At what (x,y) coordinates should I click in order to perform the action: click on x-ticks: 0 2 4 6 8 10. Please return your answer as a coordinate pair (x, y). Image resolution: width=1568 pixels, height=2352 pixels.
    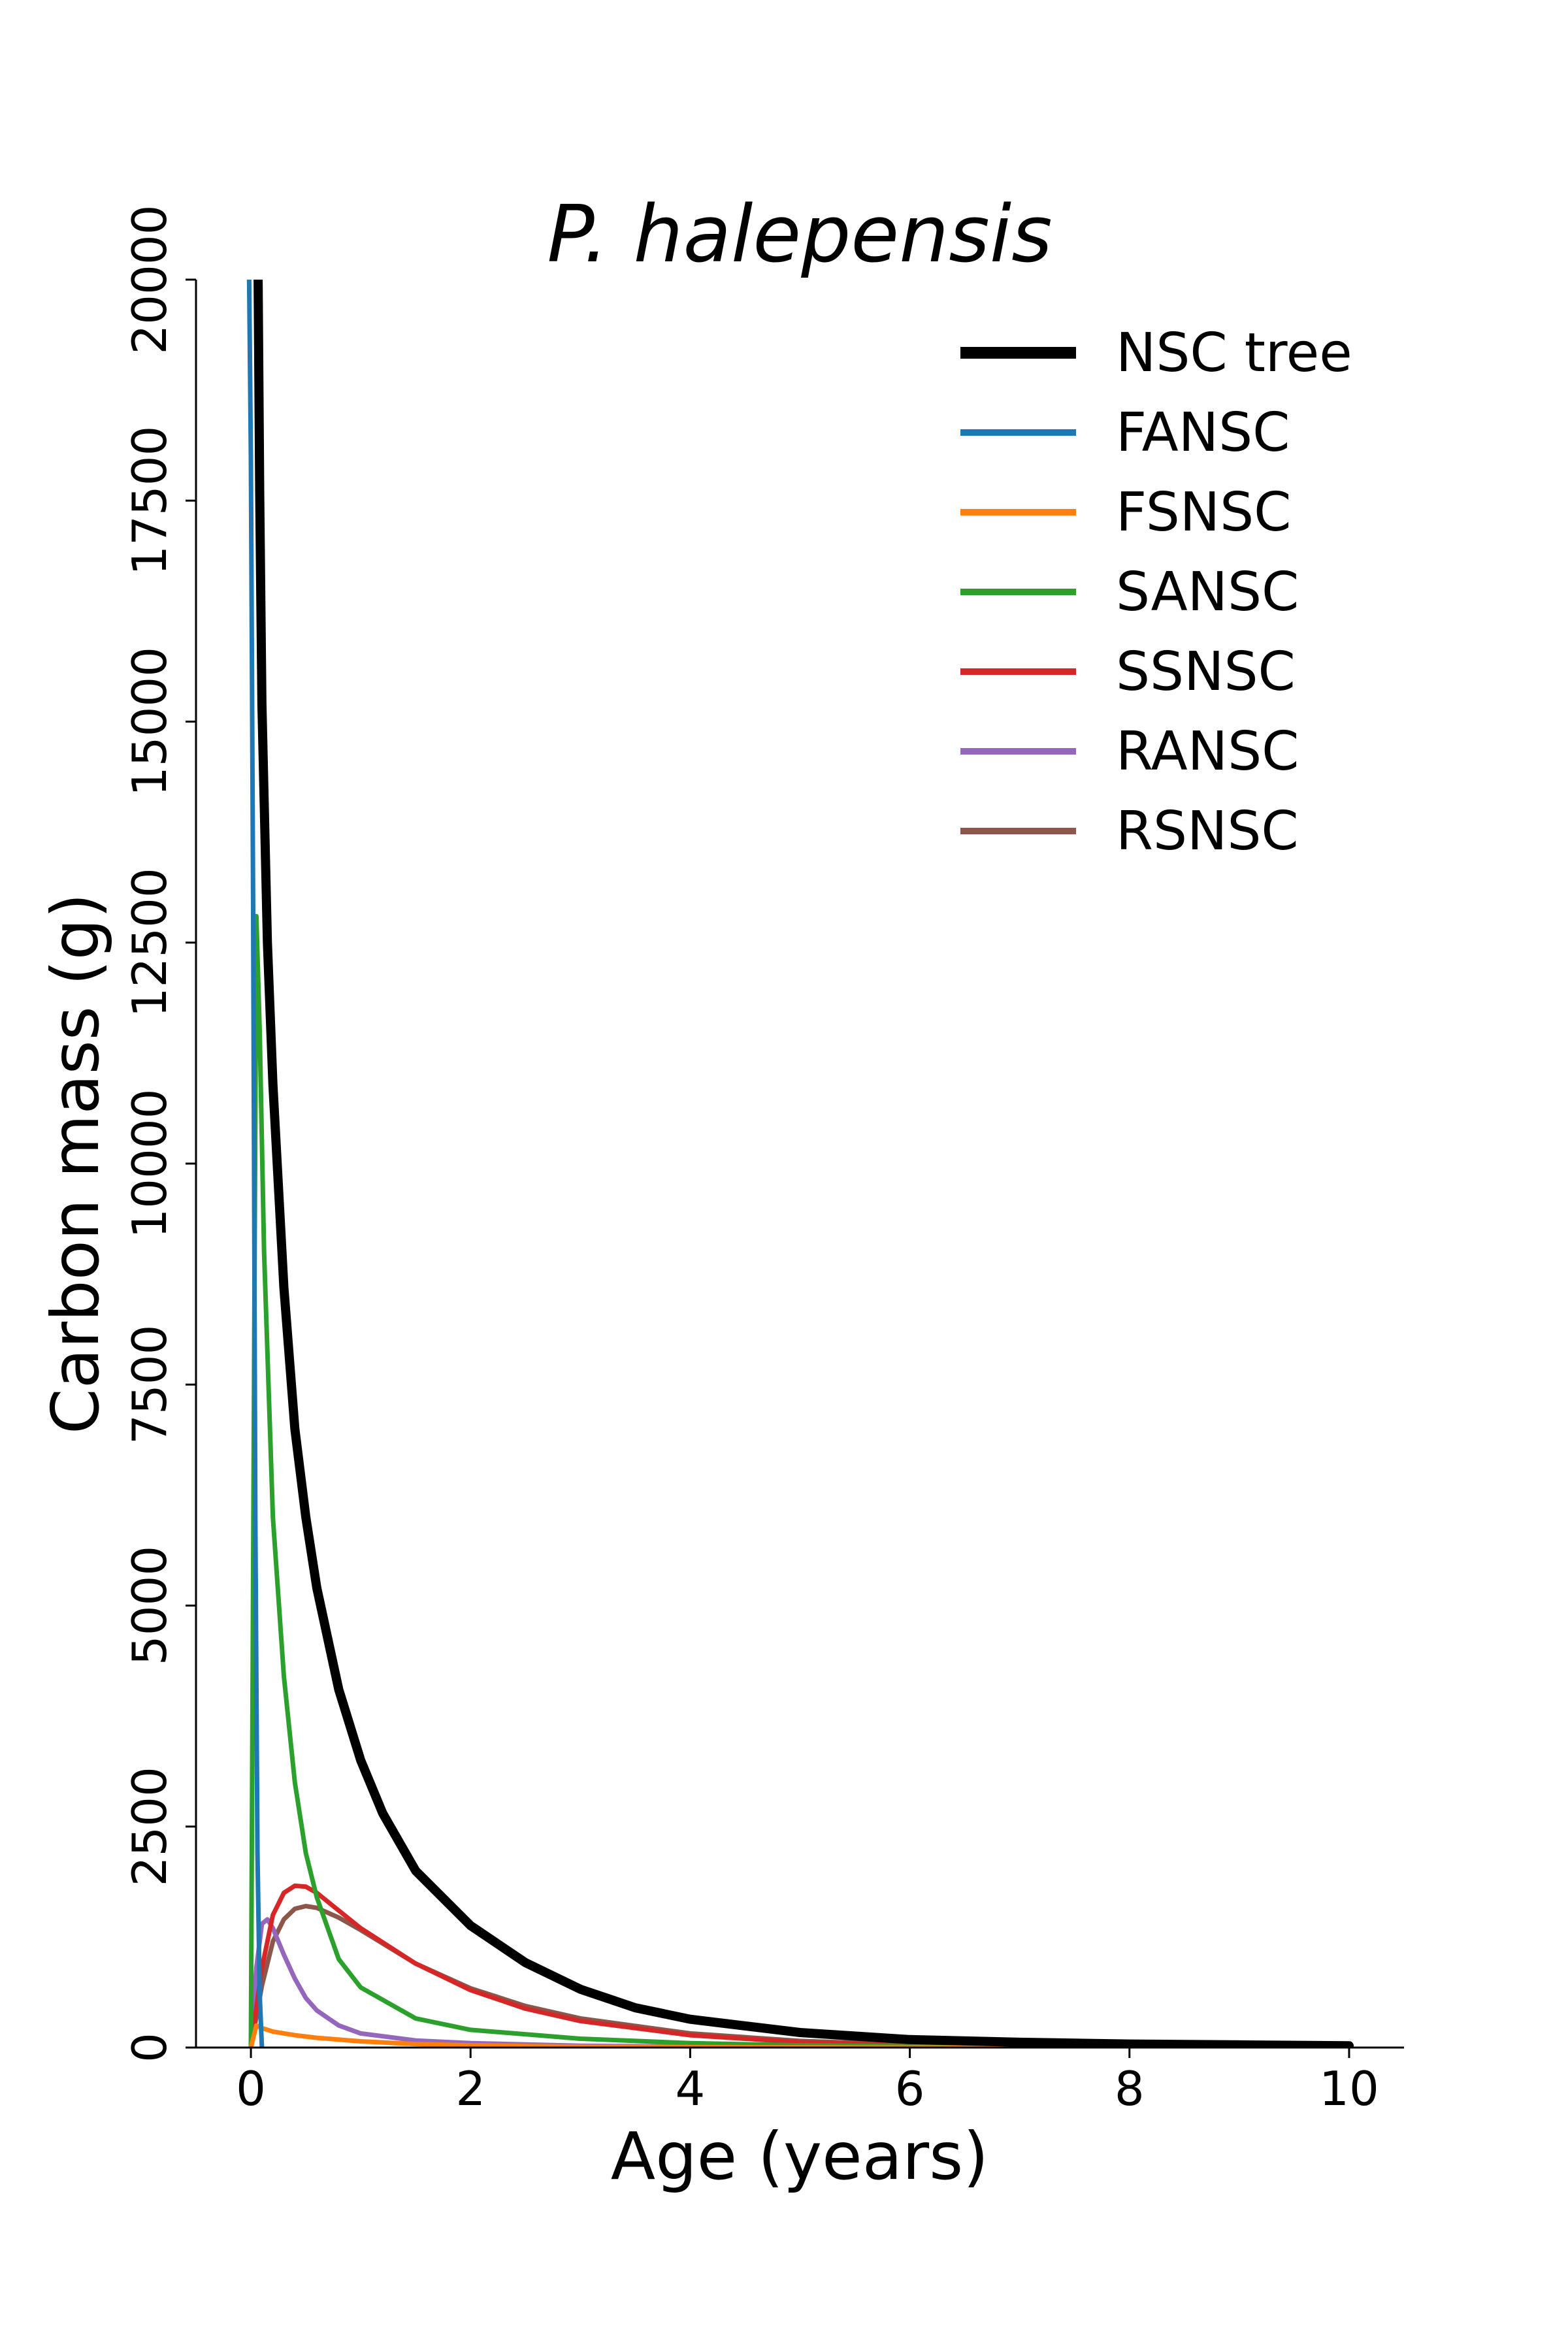
    Looking at the image, I should click on (807, 2082).